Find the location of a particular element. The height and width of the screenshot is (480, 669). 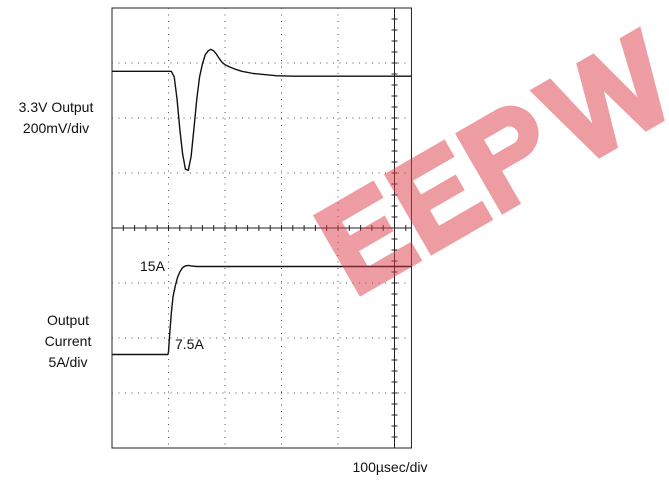

top-channel-label-2: 200mV/div is located at coordinates (56, 128).